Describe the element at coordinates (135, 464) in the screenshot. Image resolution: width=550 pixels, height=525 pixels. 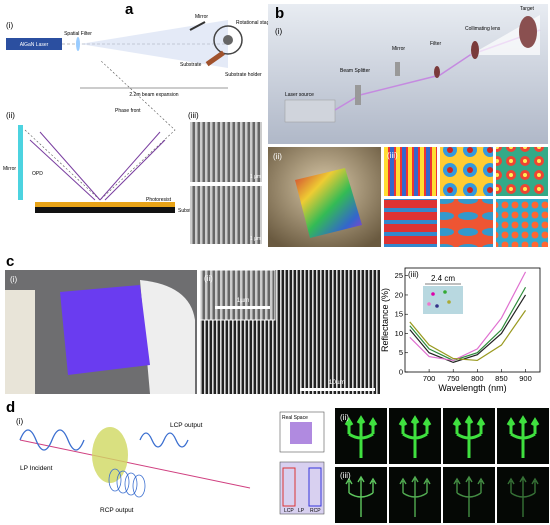
I see `beam-axis` at that location.